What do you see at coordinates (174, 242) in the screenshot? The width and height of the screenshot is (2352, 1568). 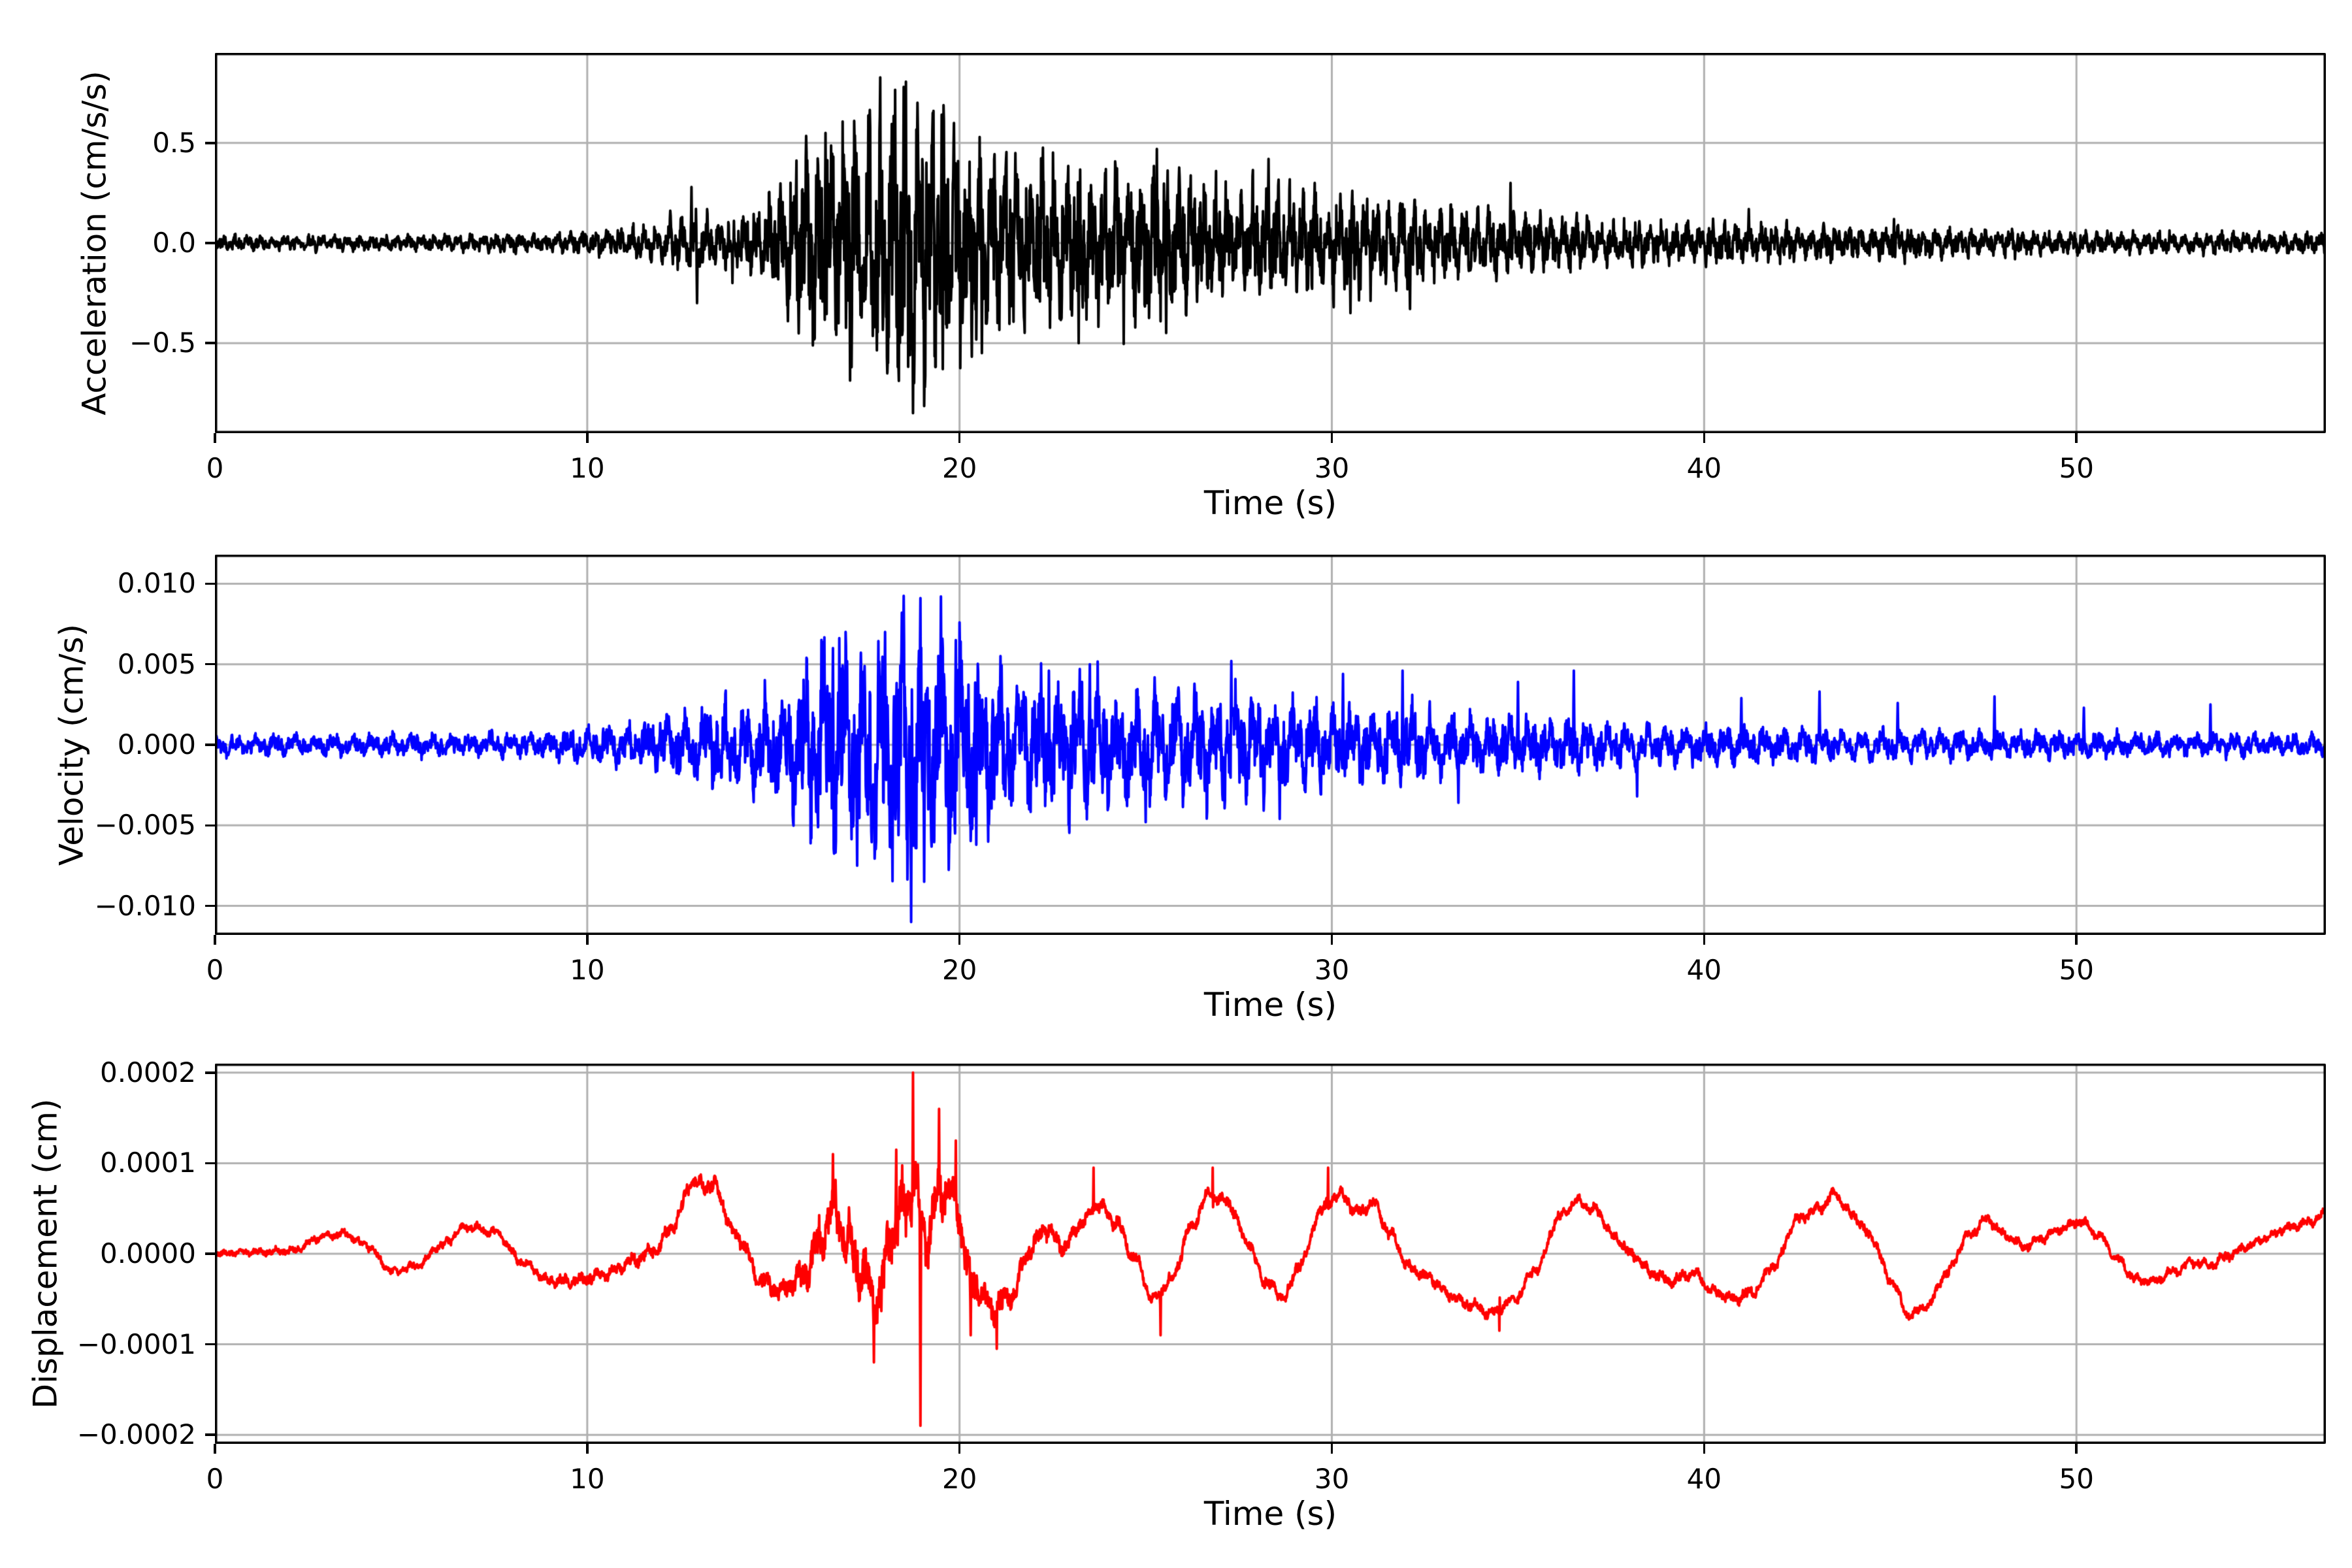 I see `acceleration-ytick-label: 0.0` at bounding box center [174, 242].